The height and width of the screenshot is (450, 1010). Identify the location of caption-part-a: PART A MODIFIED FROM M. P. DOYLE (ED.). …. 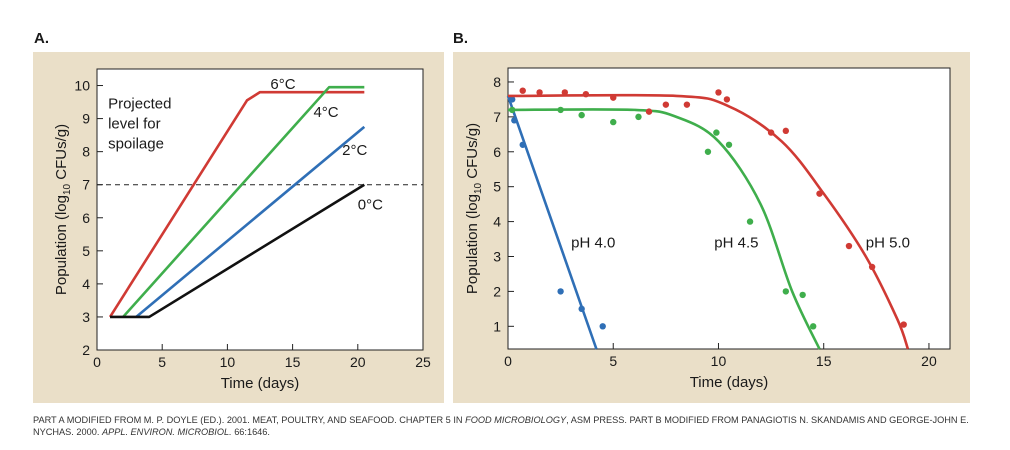
(249, 420).